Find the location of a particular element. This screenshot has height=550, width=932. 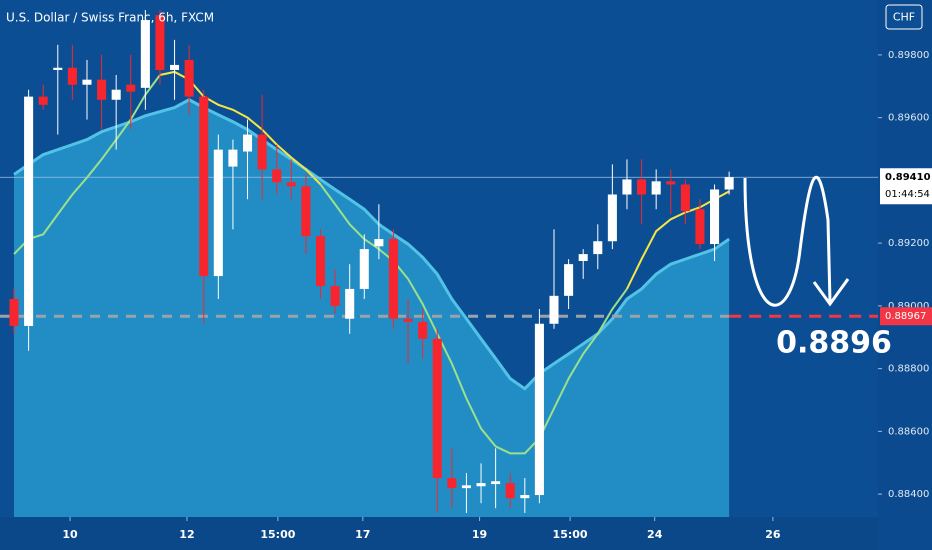

level-label: 0.88967 is located at coordinates (905, 316).